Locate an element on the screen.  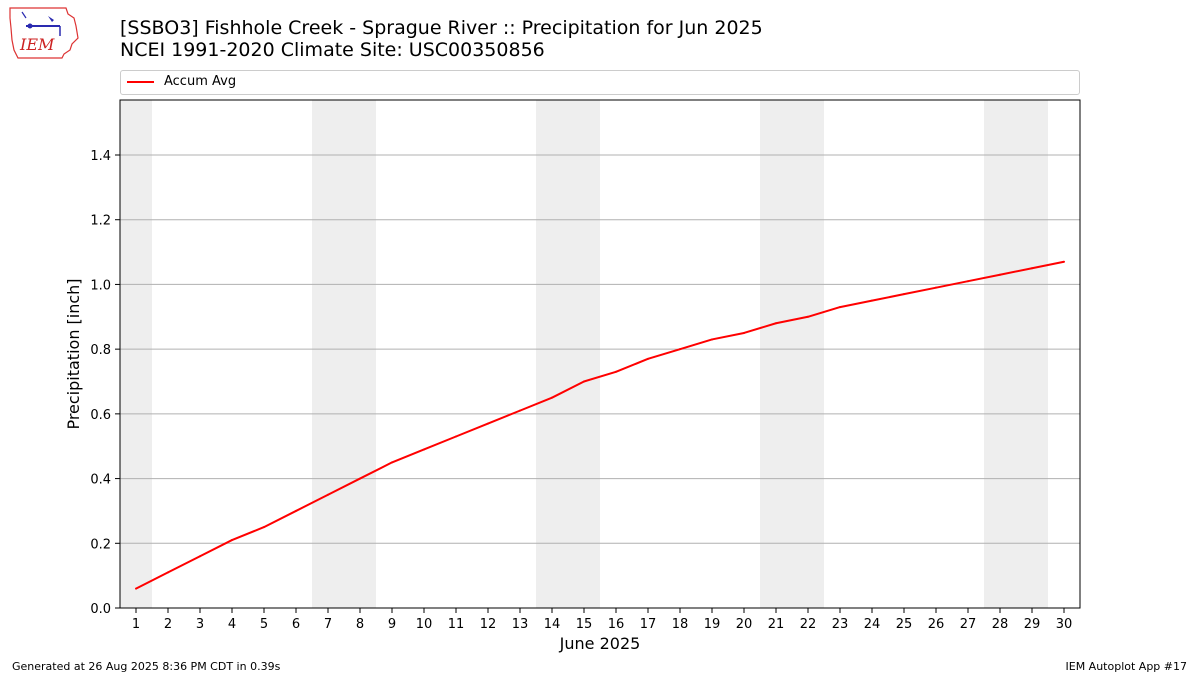
x-tick-label: 28 is located at coordinates (1000, 624).